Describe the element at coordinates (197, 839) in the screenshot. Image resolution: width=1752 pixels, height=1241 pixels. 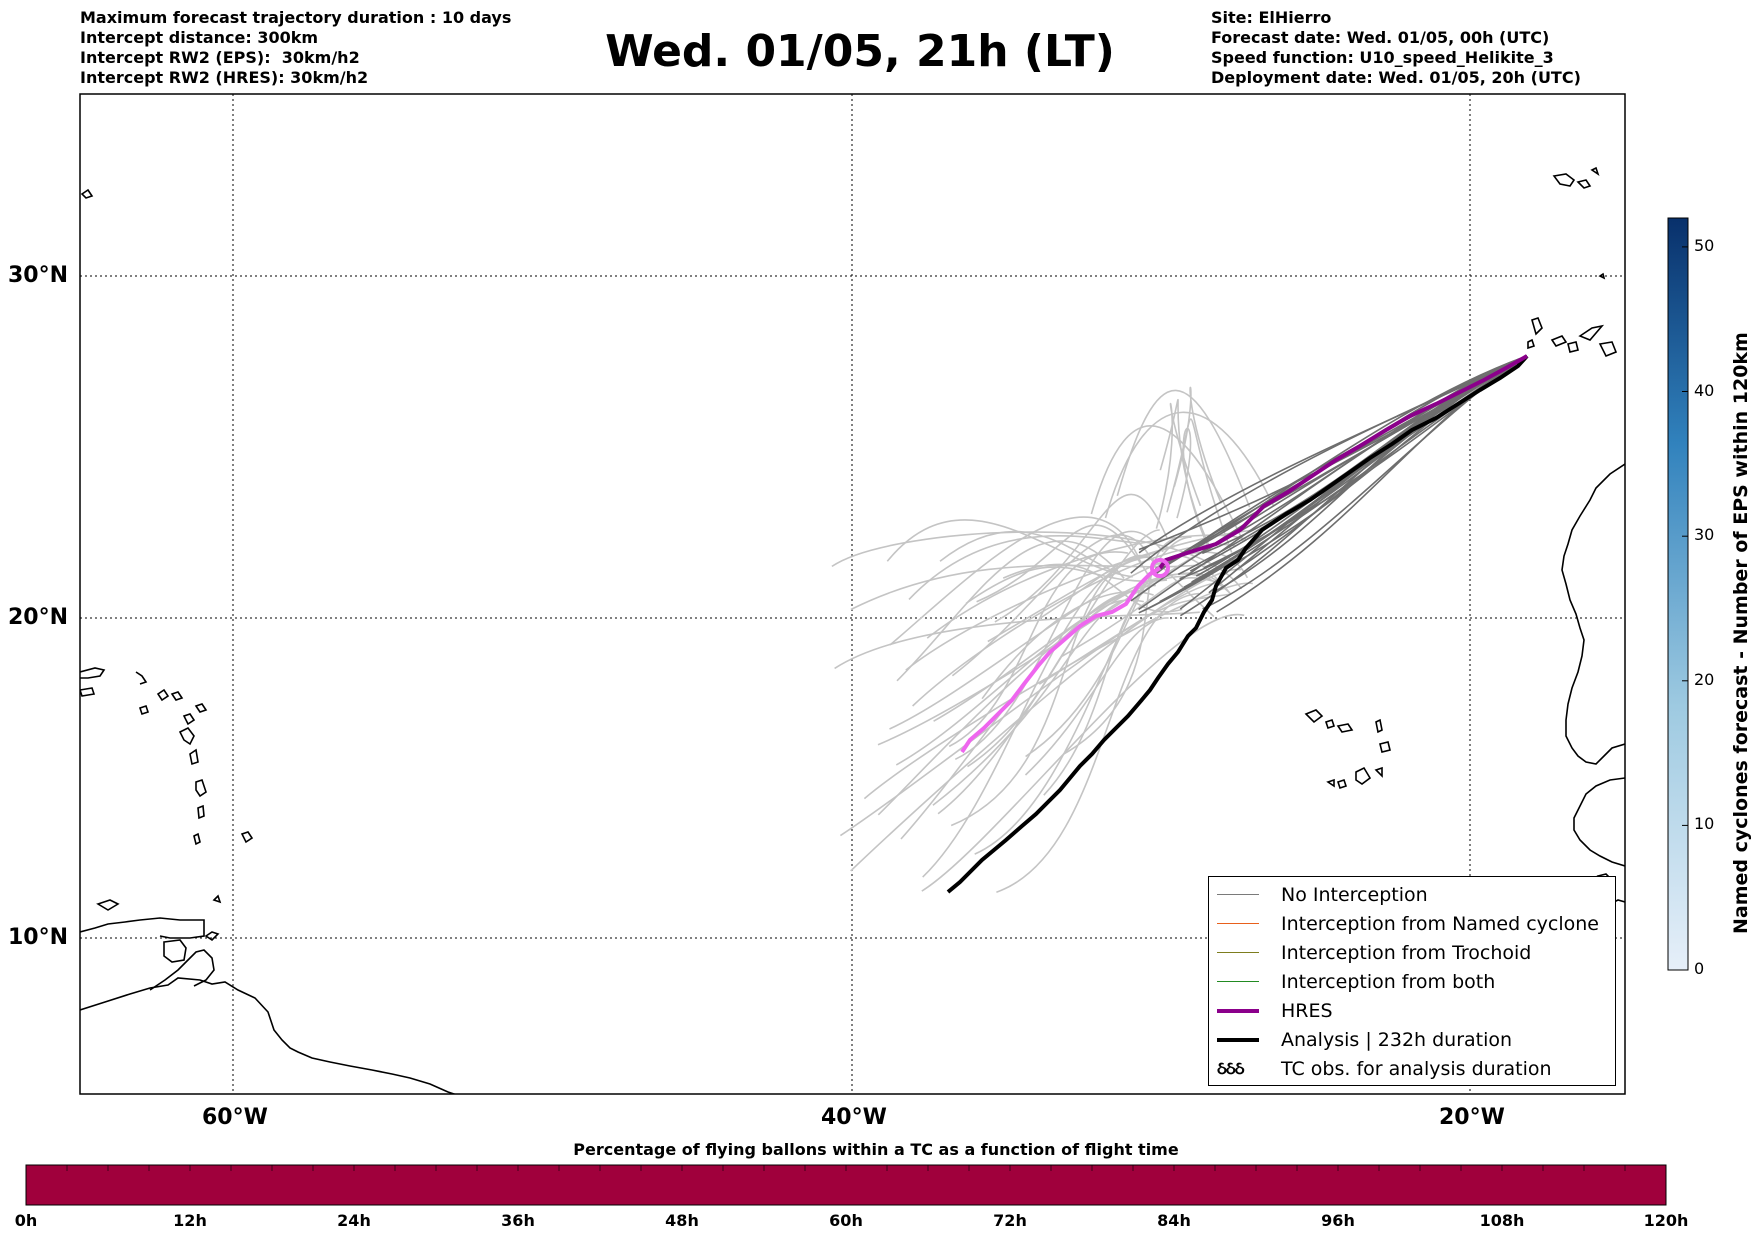
I see `island-st-vincent` at that location.